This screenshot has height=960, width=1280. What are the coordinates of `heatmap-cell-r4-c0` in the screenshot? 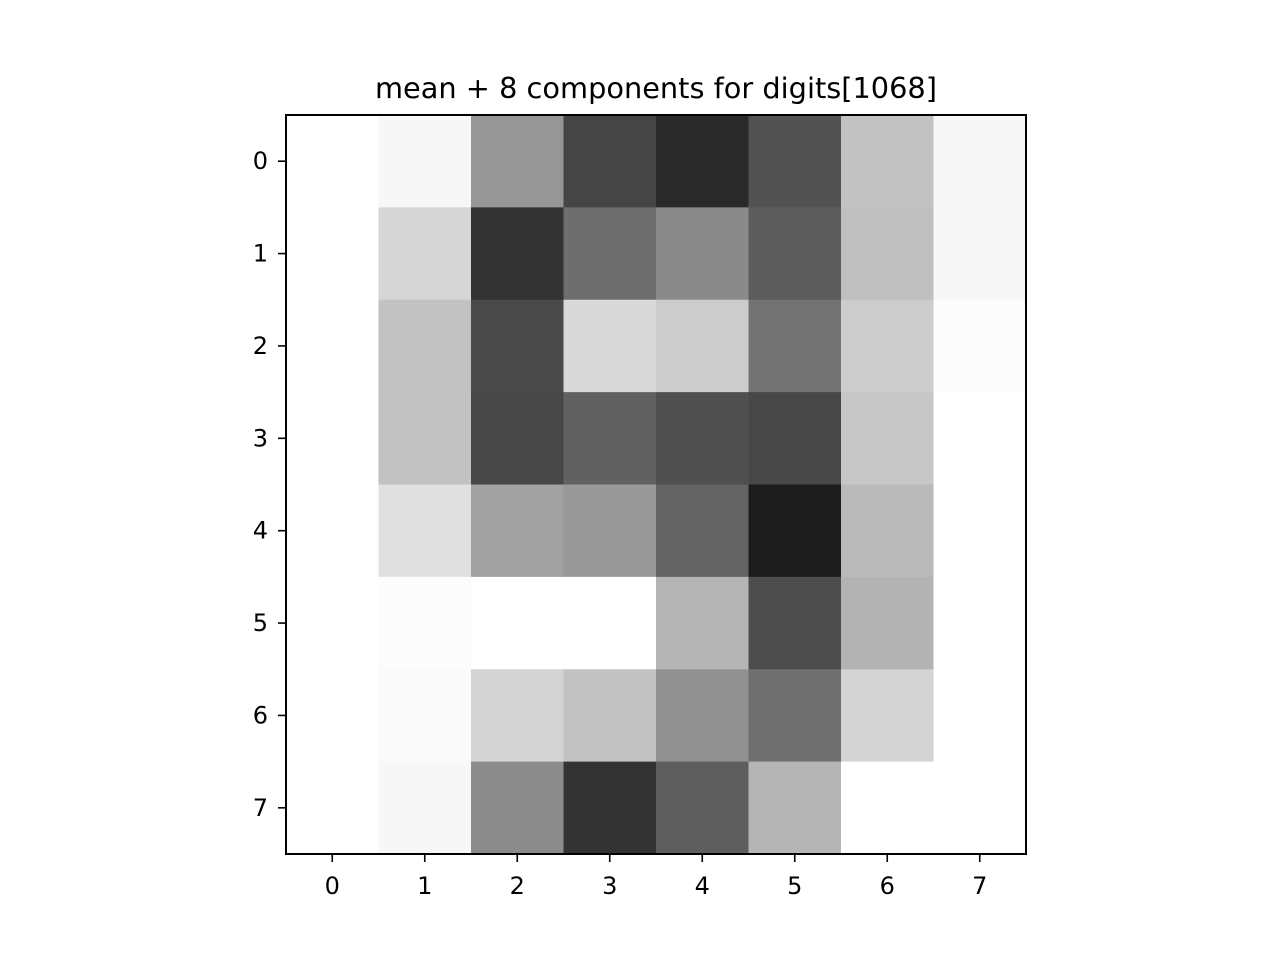 It's located at (333, 531).